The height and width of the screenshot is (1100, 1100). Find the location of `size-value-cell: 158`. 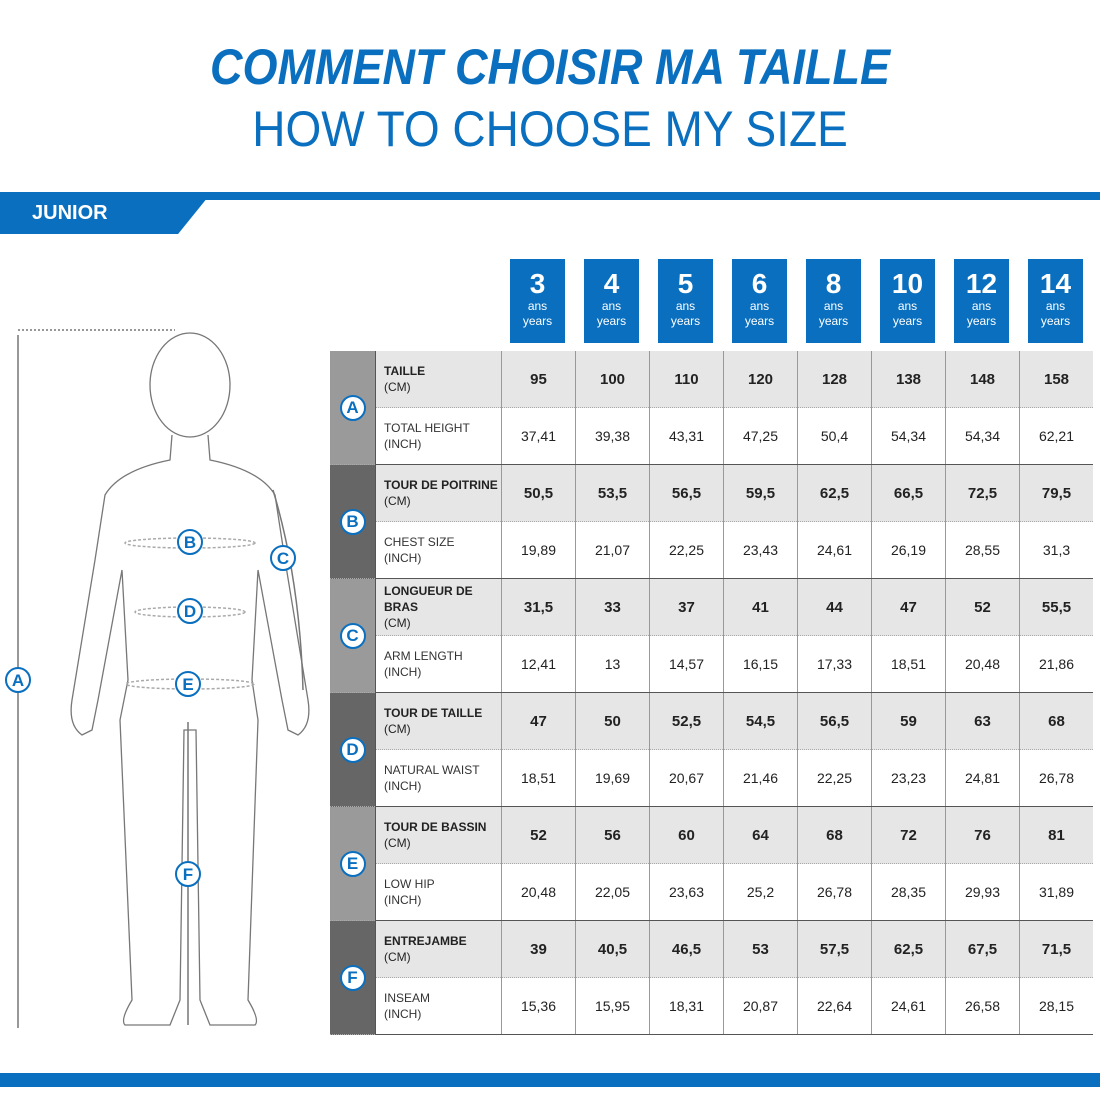

size-value-cell: 158 is located at coordinates (1056, 379).